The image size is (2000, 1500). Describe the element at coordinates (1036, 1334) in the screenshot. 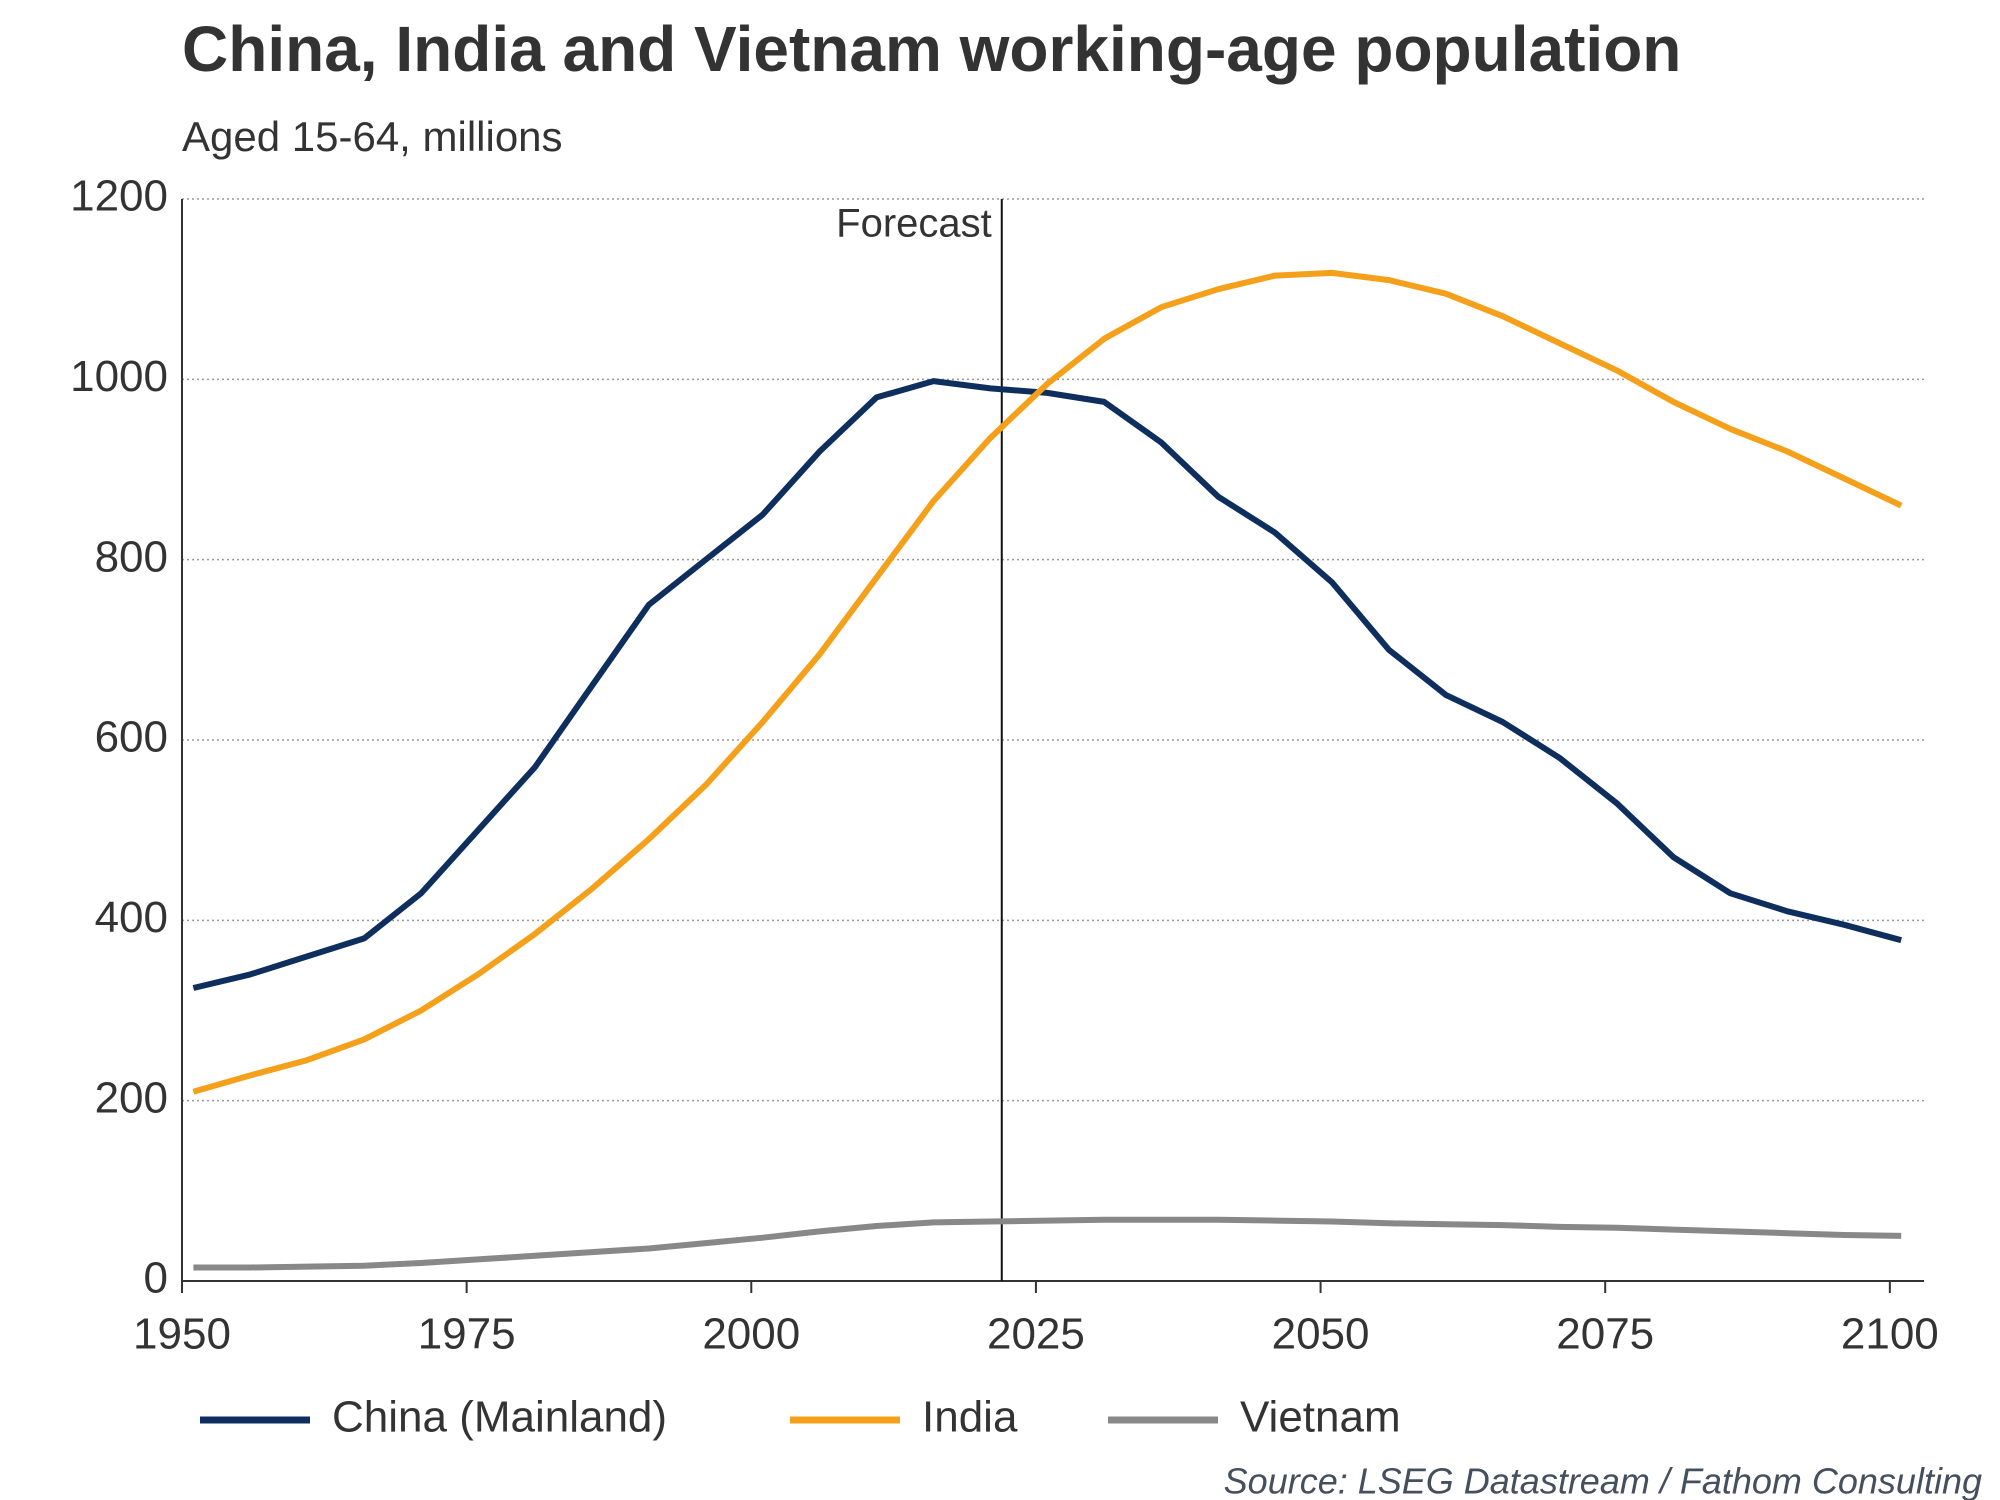

I see `x-tick-label: 2025` at that location.